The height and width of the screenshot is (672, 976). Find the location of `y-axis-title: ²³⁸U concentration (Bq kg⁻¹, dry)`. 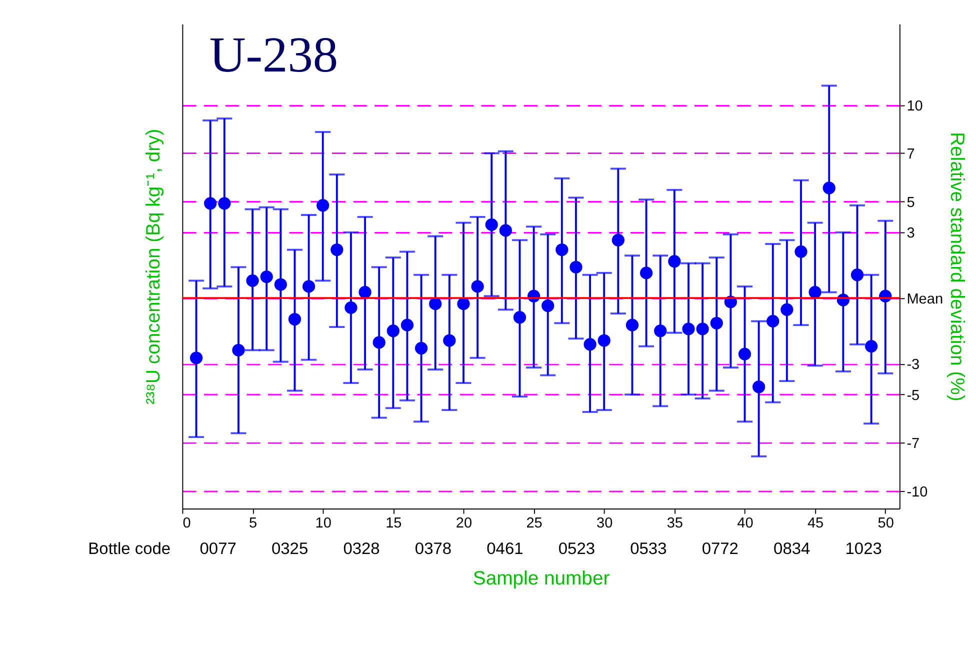

y-axis-title: ²³⁸U concentration (Bq kg⁻¹, dry) is located at coordinates (153, 266).